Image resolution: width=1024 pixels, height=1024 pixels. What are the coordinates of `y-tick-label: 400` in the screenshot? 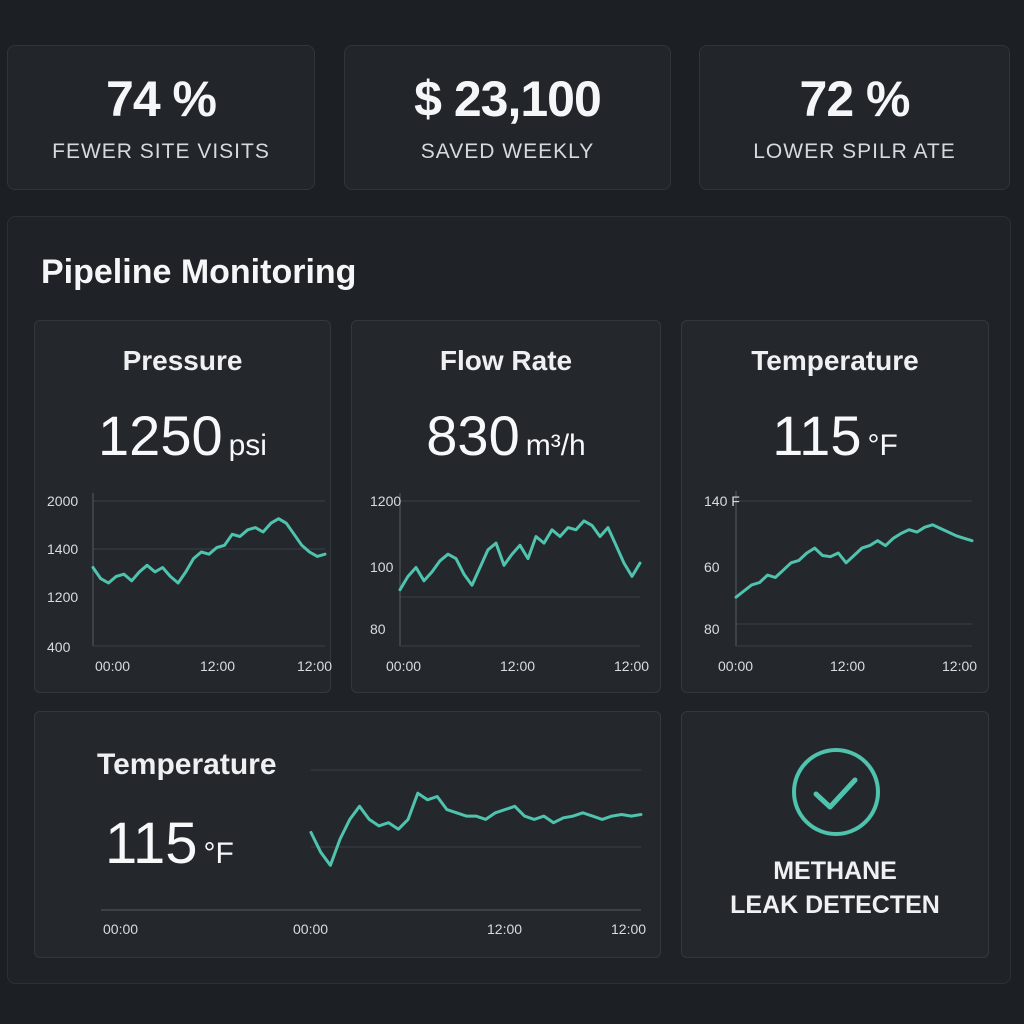 It's located at (59, 647).